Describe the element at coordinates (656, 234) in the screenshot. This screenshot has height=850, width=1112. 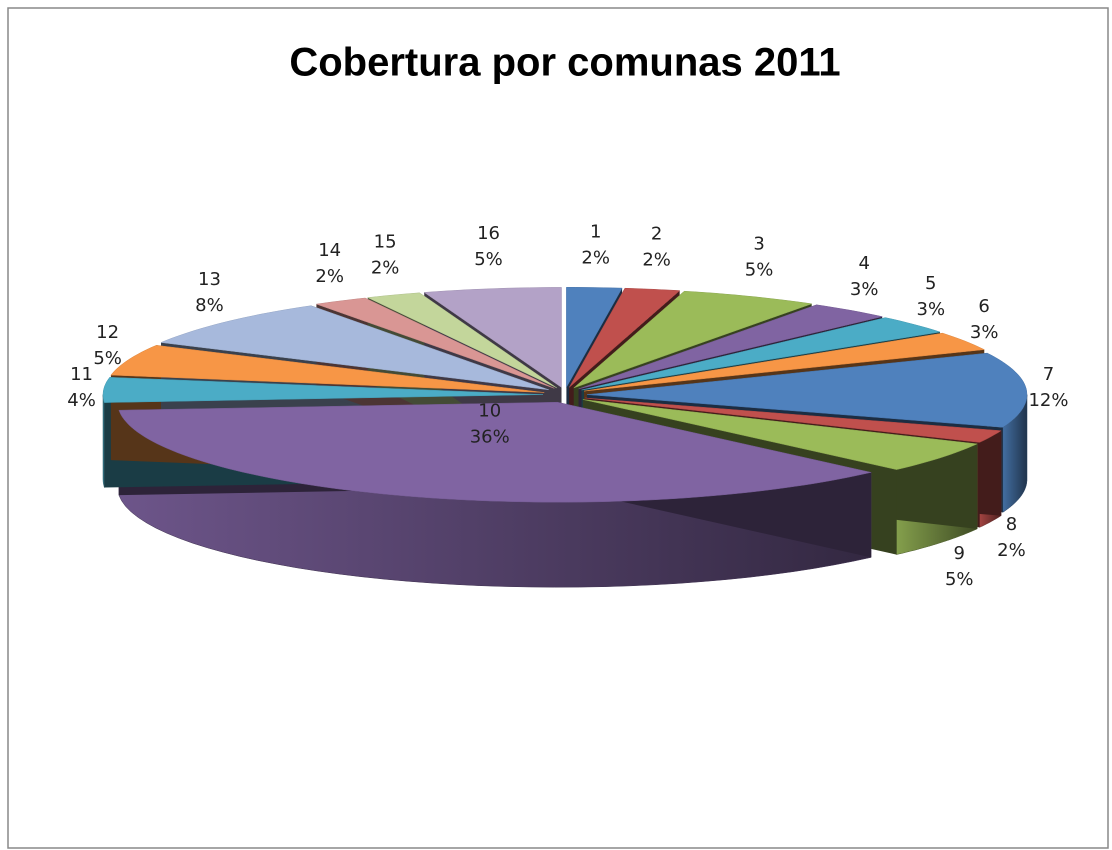
I see `slice-label: 2` at that location.